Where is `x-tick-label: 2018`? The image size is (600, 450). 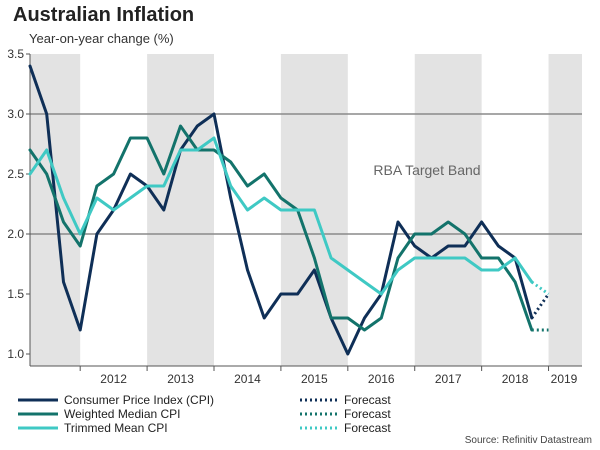 x-tick-label: 2018 is located at coordinates (515, 379).